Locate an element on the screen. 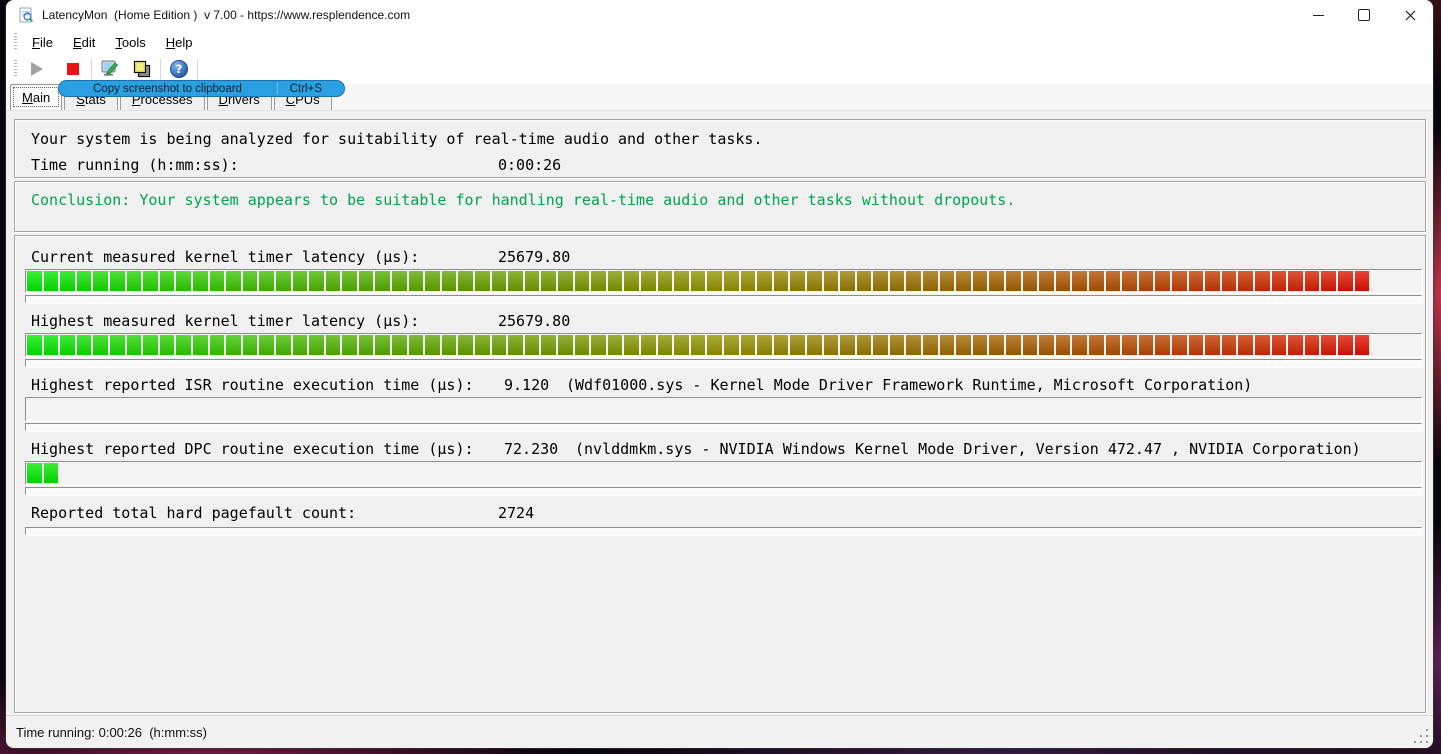  status-text: Time running: 0:00:26 (h:mm:ss) is located at coordinates (111, 732).